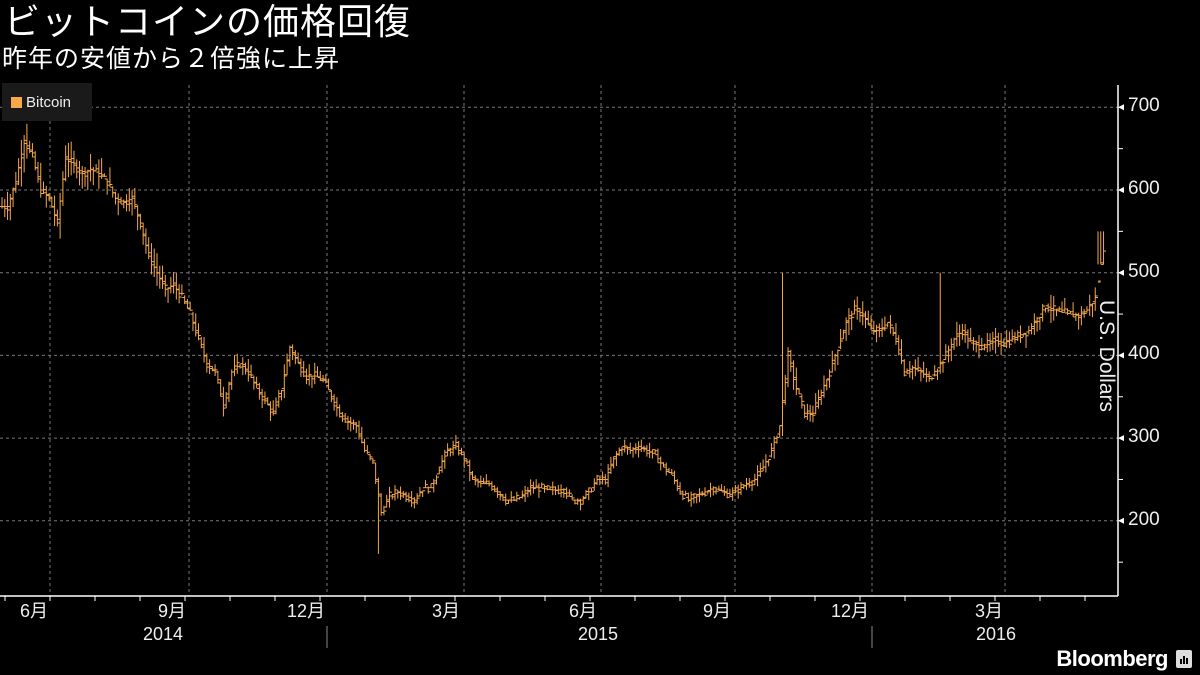 Image resolution: width=1200 pixels, height=675 pixels. I want to click on bloomberg-chart-icon, so click(1184, 659).